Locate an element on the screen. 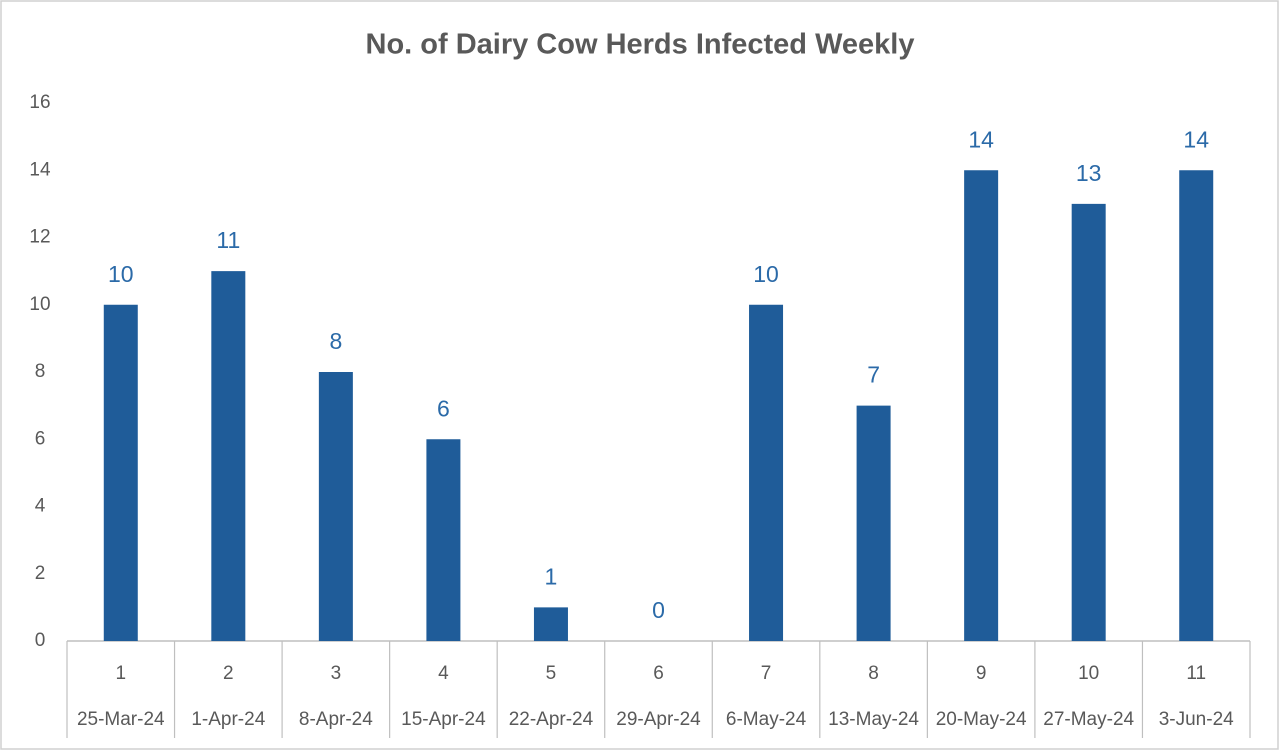  data-label: 6 is located at coordinates (443, 408).